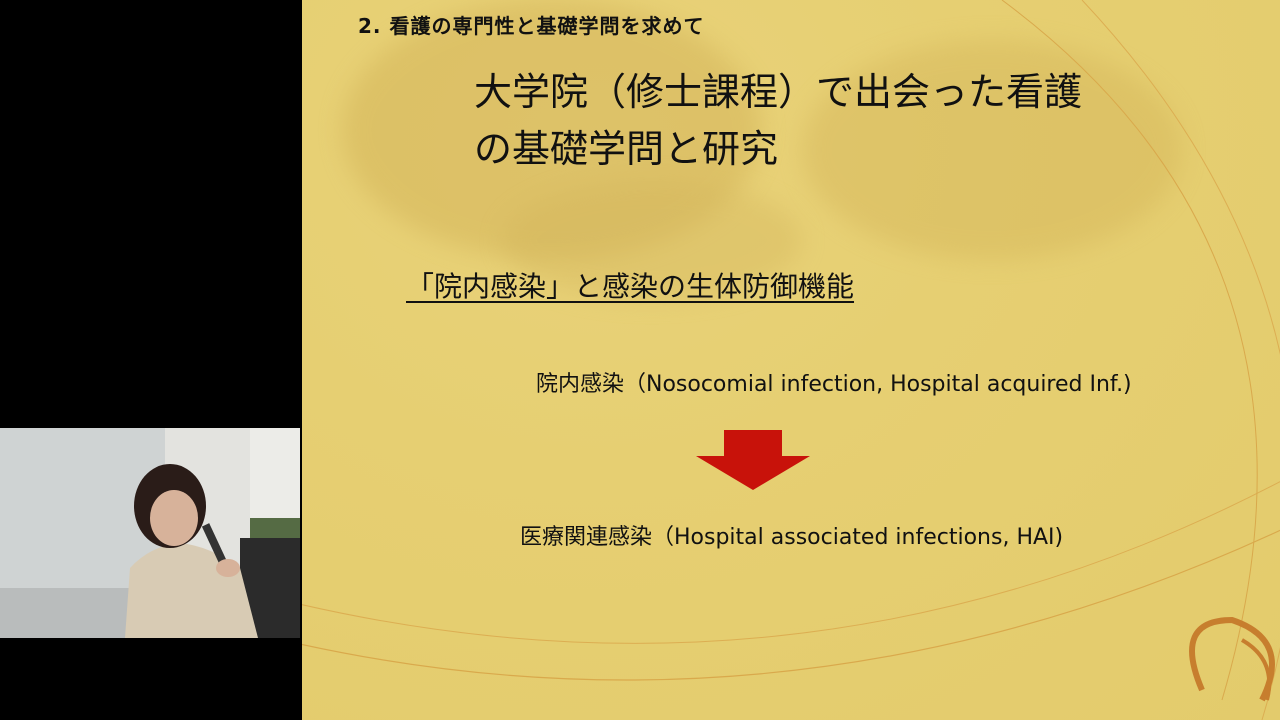 Image resolution: width=1280 pixels, height=720 pixels. I want to click on speaker-video-image, so click(150, 533).